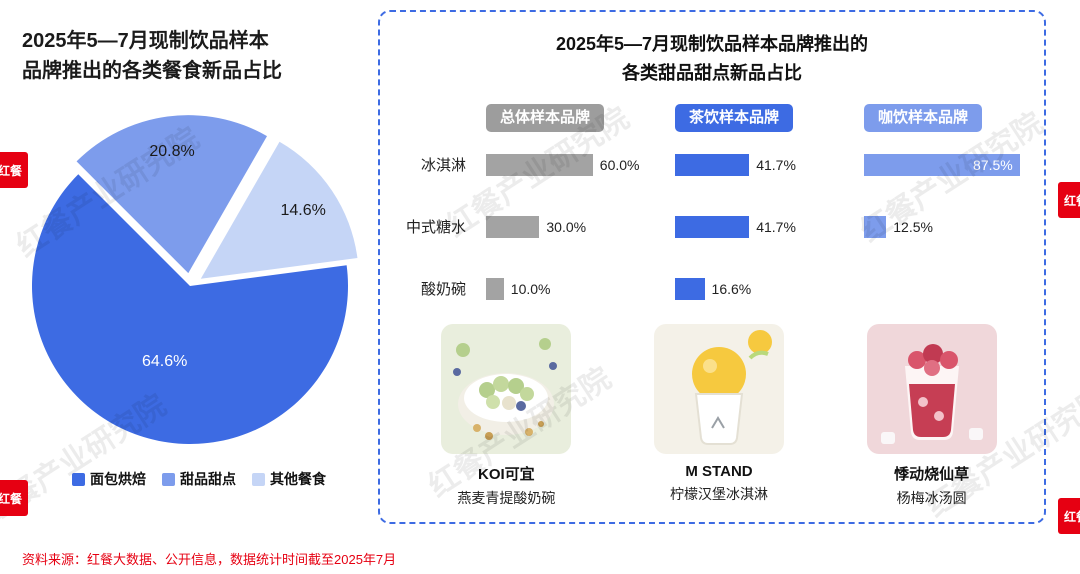  Describe the element at coordinates (164, 361) in the screenshot. I see `pie-slice-value-label: 64.6%` at that location.